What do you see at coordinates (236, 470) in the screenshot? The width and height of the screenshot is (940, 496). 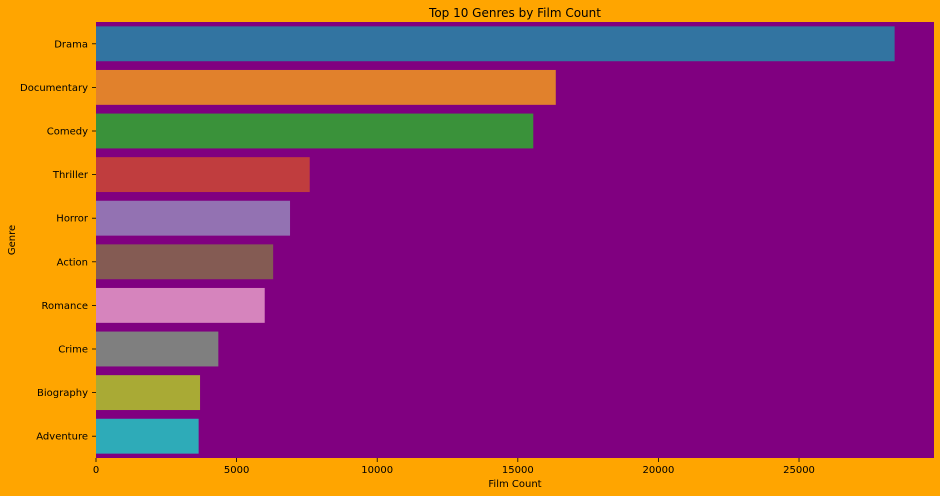 I see `x-tick-label: 5000` at bounding box center [236, 470].